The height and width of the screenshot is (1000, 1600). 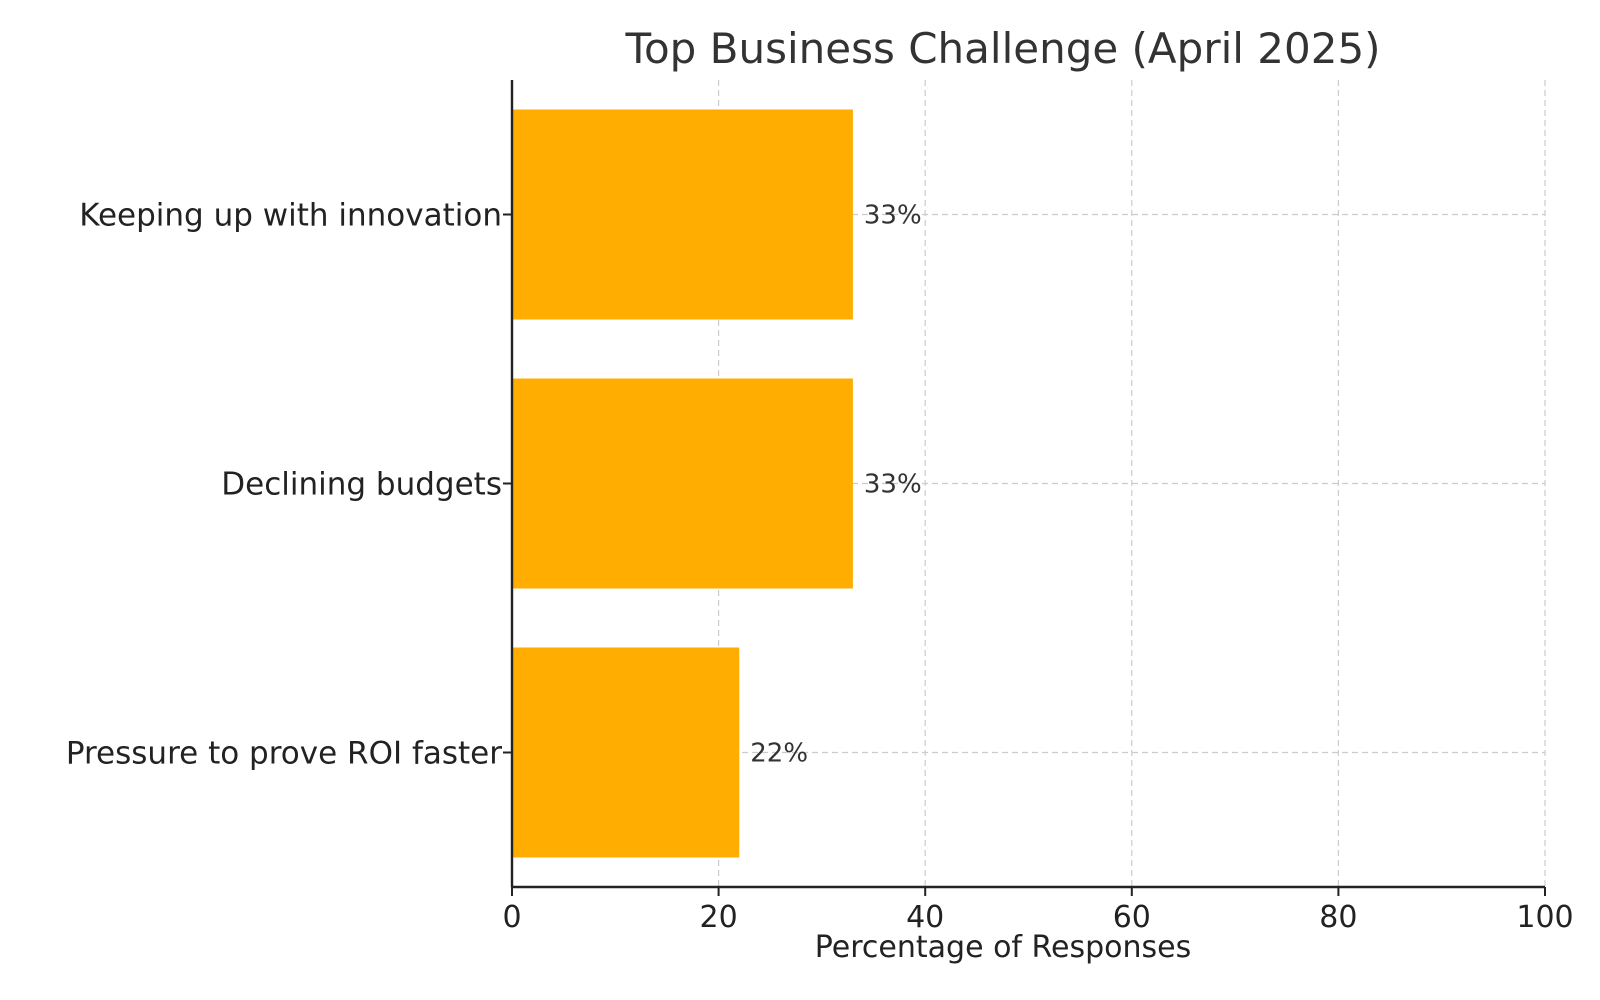 What do you see at coordinates (284, 754) in the screenshot?
I see `category-label: Pressure to prove ROI faster` at bounding box center [284, 754].